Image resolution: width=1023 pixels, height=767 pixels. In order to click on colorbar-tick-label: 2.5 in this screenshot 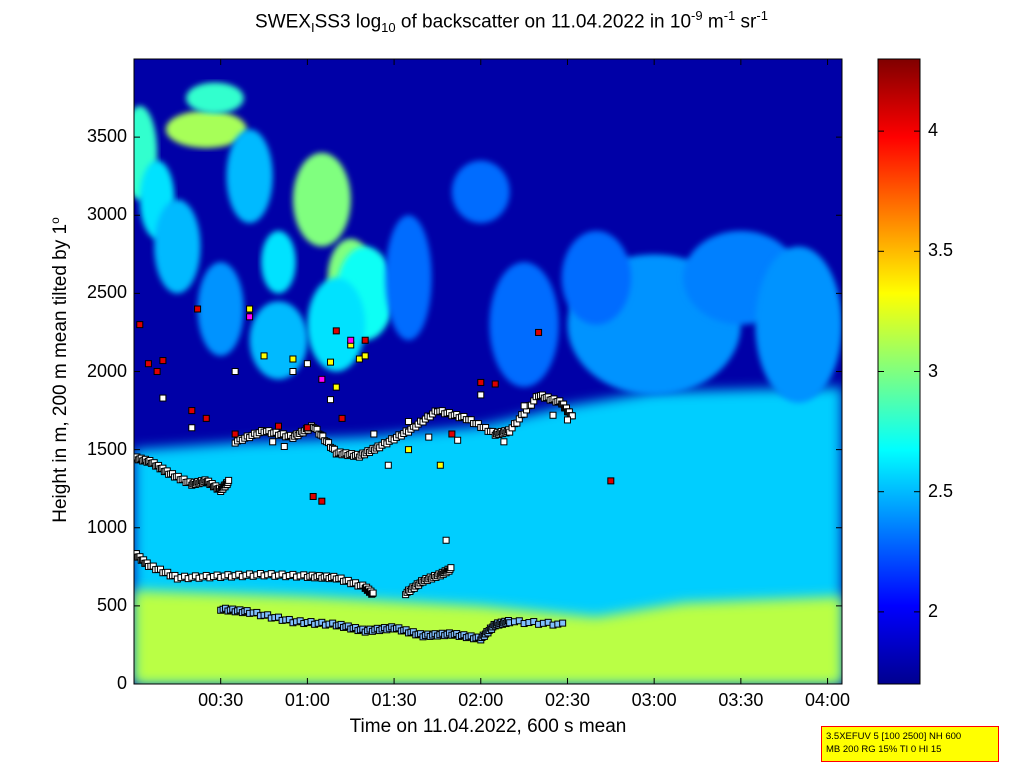, I will do `click(941, 490)`.